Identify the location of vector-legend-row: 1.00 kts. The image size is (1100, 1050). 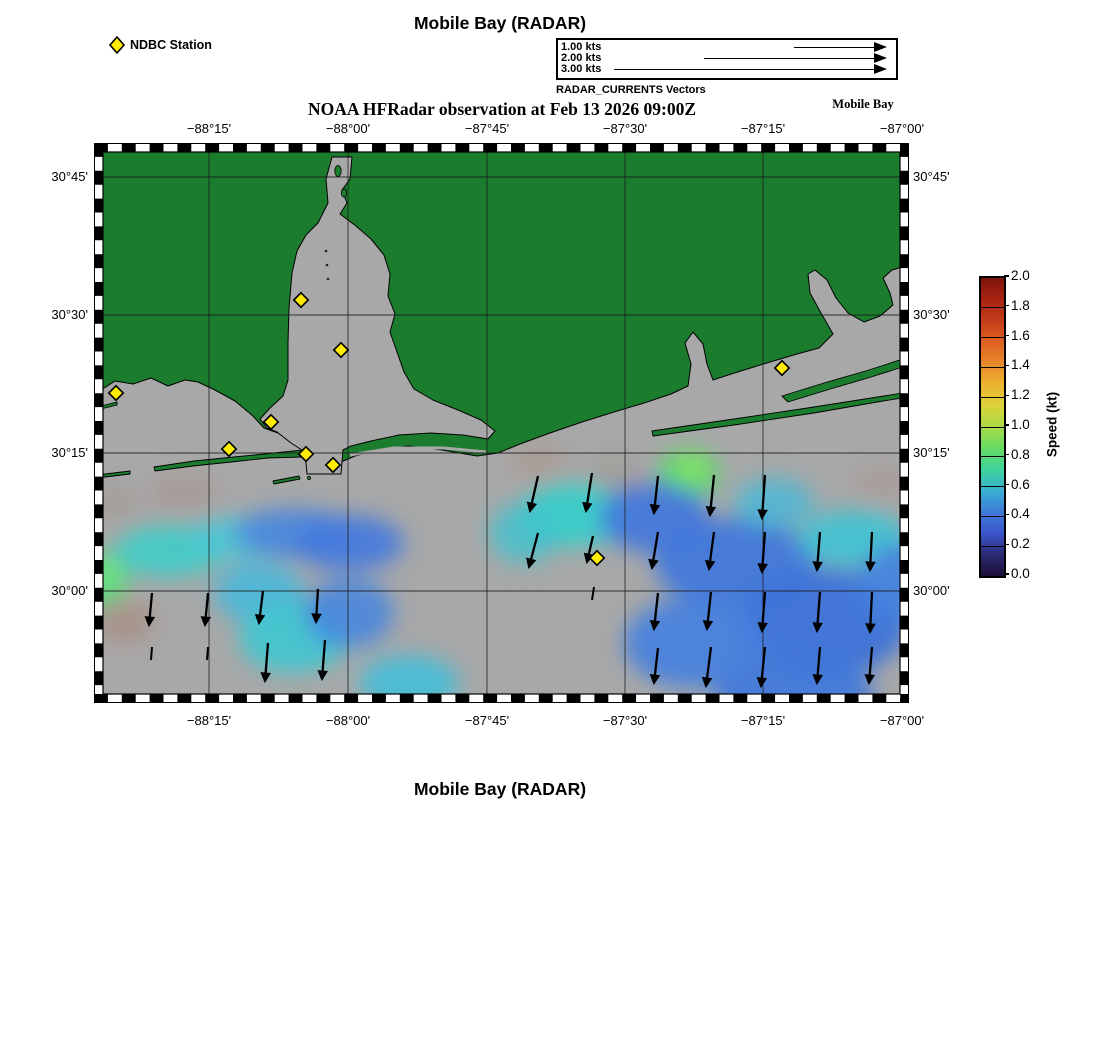
(727, 46).